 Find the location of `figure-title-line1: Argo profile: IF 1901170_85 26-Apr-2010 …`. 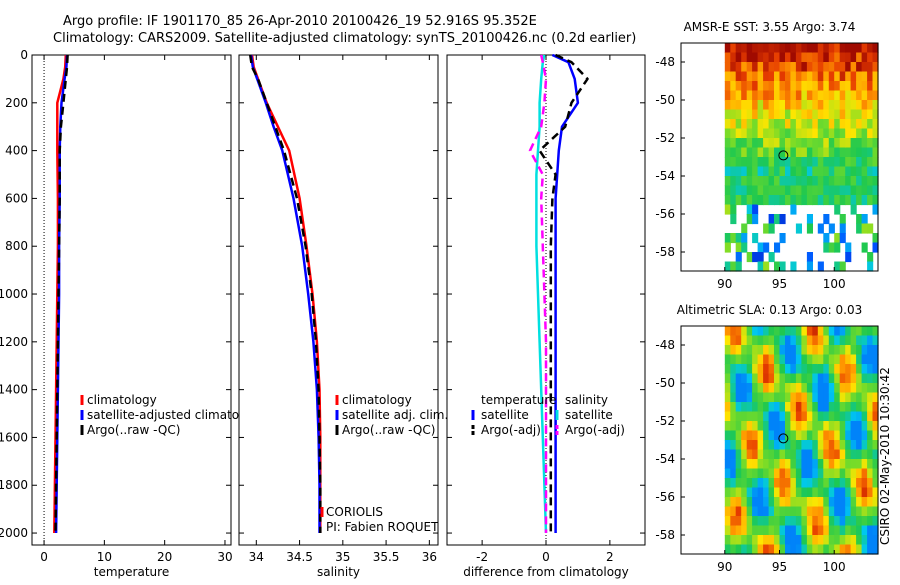

figure-title-line1: Argo profile: IF 1901170_85 26-Apr-2010 … is located at coordinates (300, 21).